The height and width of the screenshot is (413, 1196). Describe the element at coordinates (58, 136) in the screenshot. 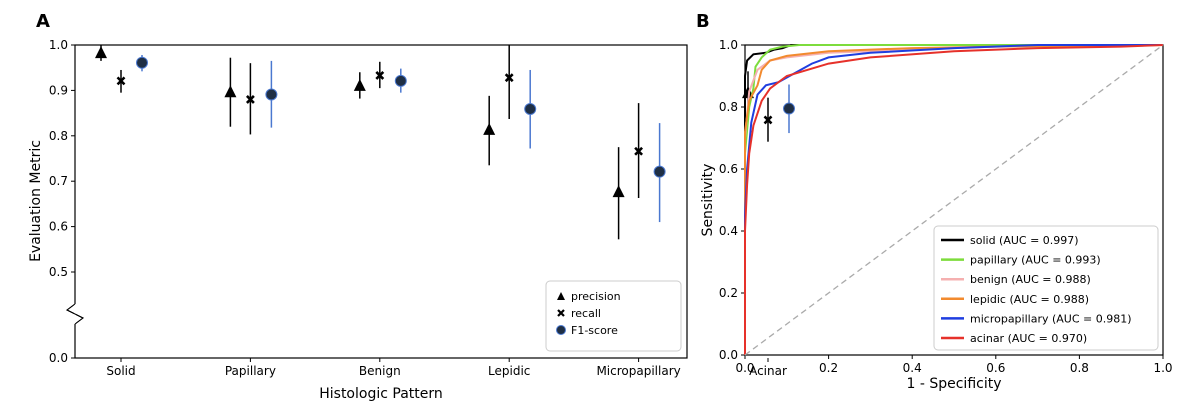

I see `panel-a-ytick-label: 0.8` at that location.